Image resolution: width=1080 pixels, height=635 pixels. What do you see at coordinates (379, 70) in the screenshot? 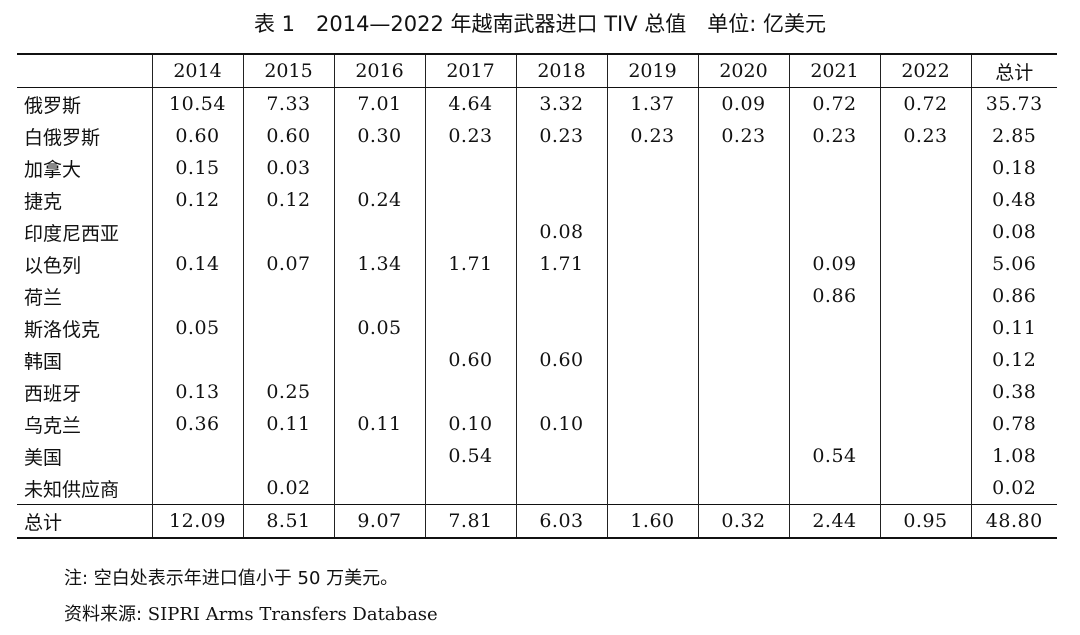
I see `header-year-cell: 2016` at bounding box center [379, 70].